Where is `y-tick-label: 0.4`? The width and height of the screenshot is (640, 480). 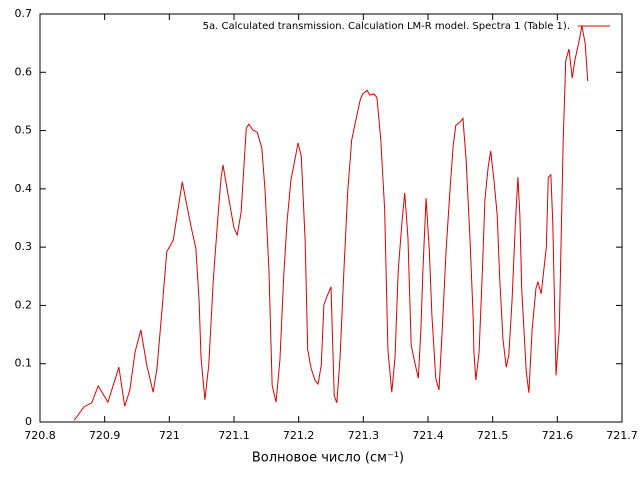 y-tick-label: 0.4 is located at coordinates (24, 188).